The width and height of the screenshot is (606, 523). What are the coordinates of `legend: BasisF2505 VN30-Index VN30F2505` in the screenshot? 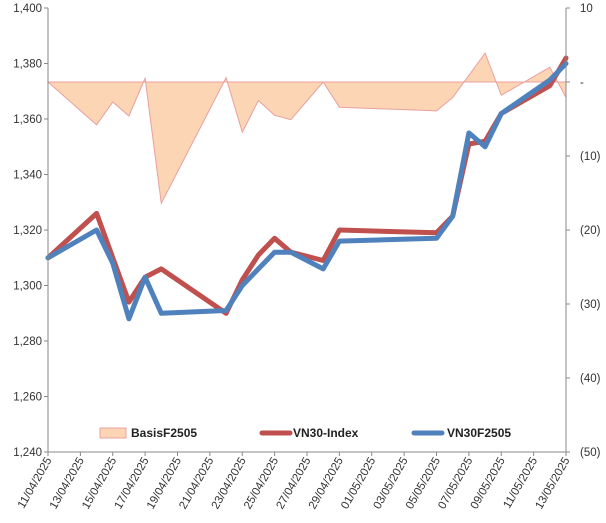 It's located at (305, 433).